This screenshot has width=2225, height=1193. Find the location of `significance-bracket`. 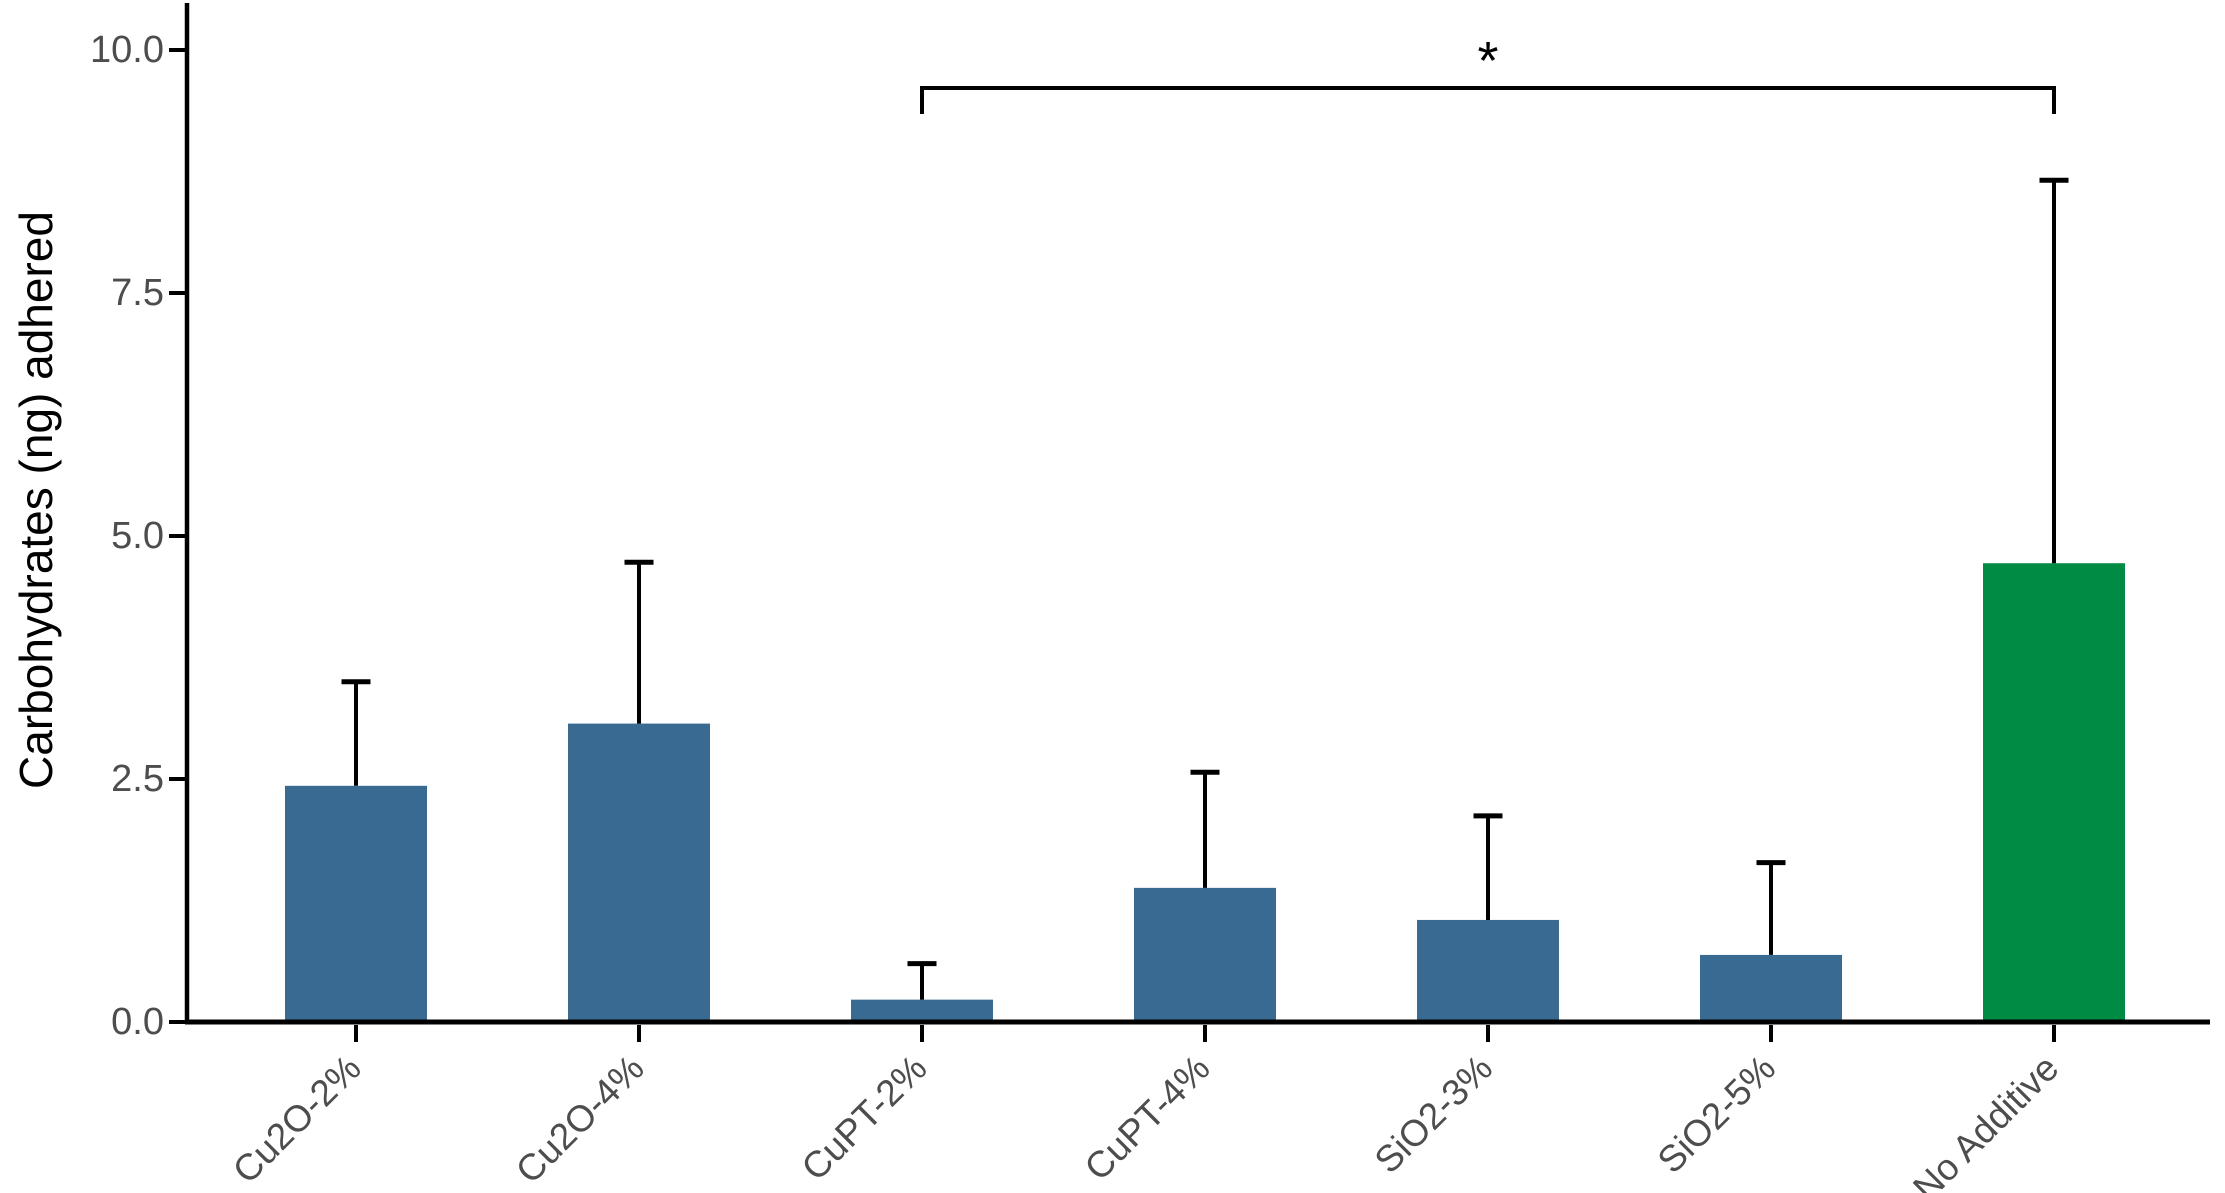

significance-bracket is located at coordinates (1488, 100).